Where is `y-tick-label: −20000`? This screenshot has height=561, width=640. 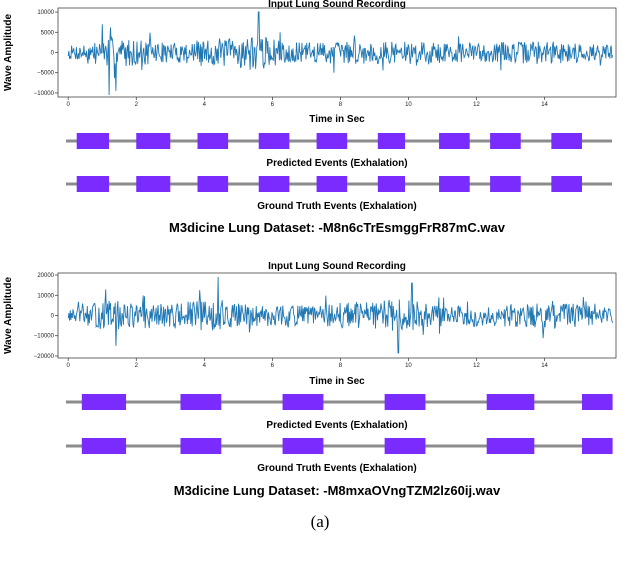 y-tick-label: −20000 is located at coordinates (44, 357).